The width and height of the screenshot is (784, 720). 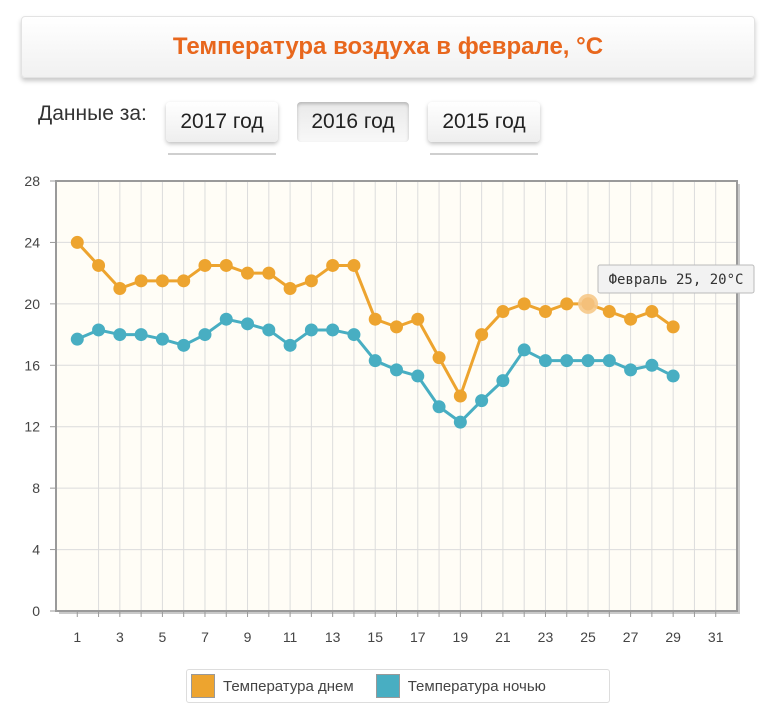 I want to click on legend-item-day: Температура днем, so click(x=272, y=686).